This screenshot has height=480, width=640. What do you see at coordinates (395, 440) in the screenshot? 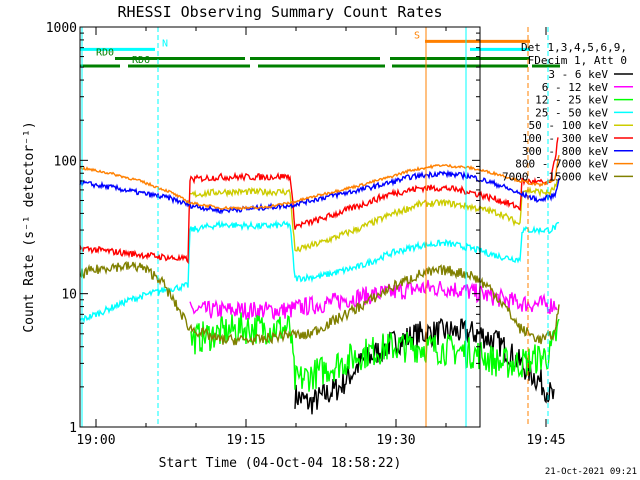
I see `x-tick-label: 19:30` at bounding box center [395, 440].